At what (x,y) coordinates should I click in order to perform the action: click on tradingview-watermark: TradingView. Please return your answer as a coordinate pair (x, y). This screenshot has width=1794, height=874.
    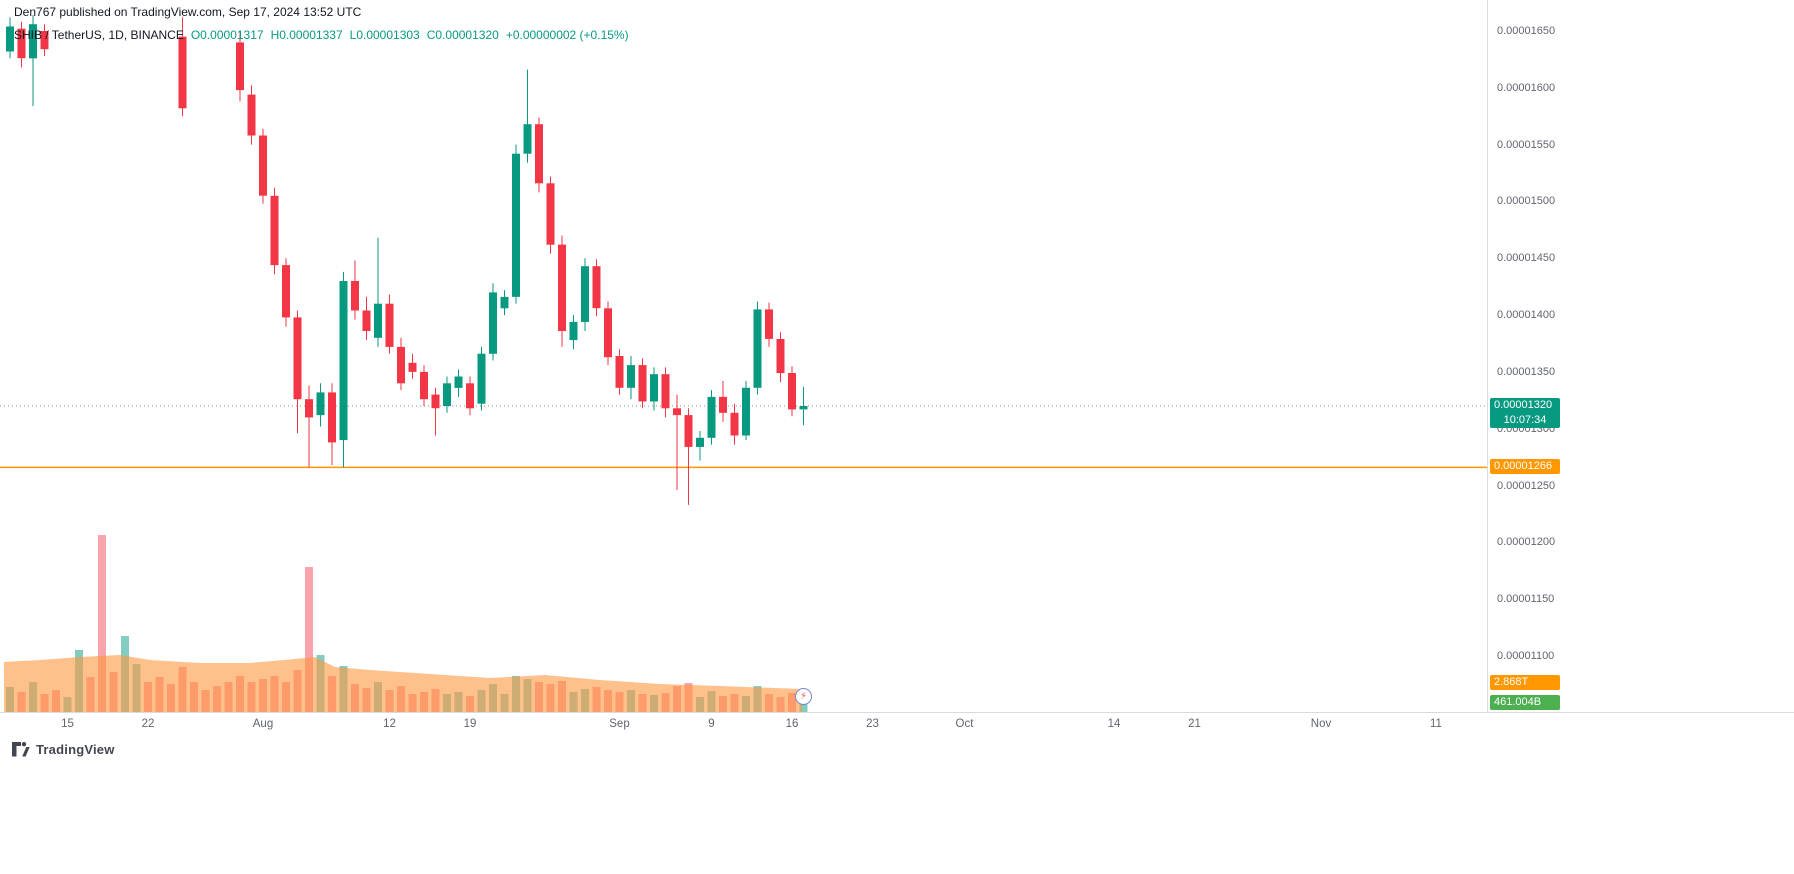
    Looking at the image, I should click on (63, 749).